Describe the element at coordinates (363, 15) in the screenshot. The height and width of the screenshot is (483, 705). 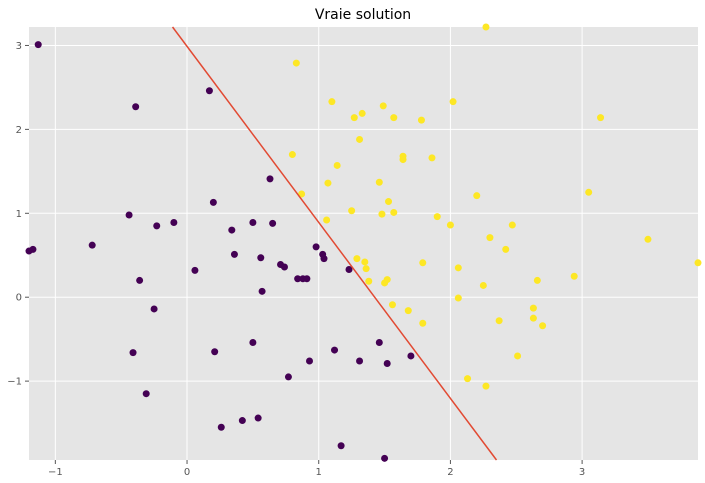
I see `chart-title: Vraie solution` at that location.